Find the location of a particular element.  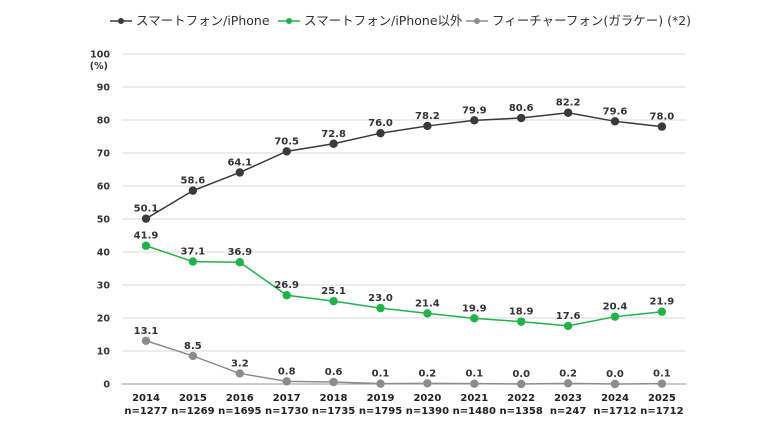

y-tick-label: 40 is located at coordinates (104, 253).